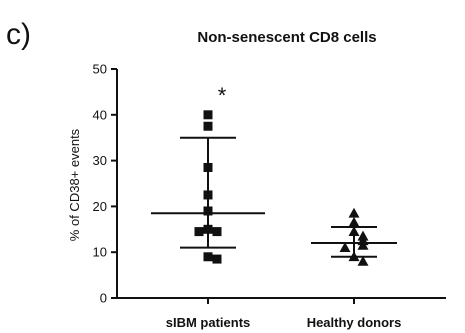 This screenshot has width=465, height=333. I want to click on x-tick-label: Healthy donors, so click(354, 322).